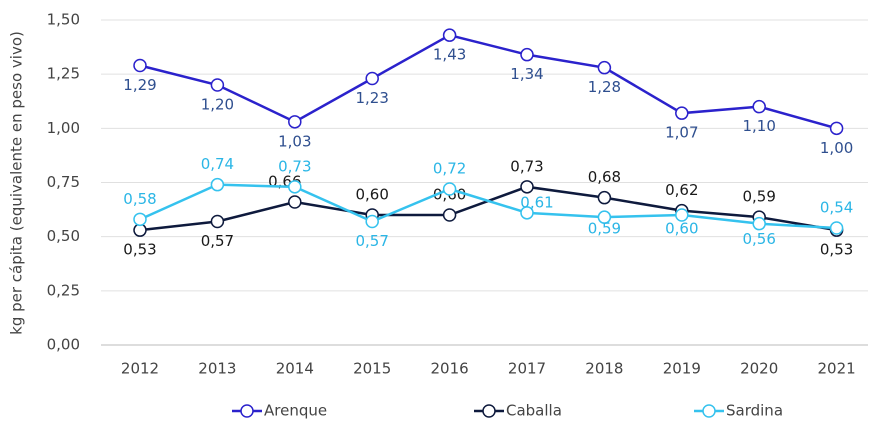  I want to click on data-label: 1,34, so click(526, 74).